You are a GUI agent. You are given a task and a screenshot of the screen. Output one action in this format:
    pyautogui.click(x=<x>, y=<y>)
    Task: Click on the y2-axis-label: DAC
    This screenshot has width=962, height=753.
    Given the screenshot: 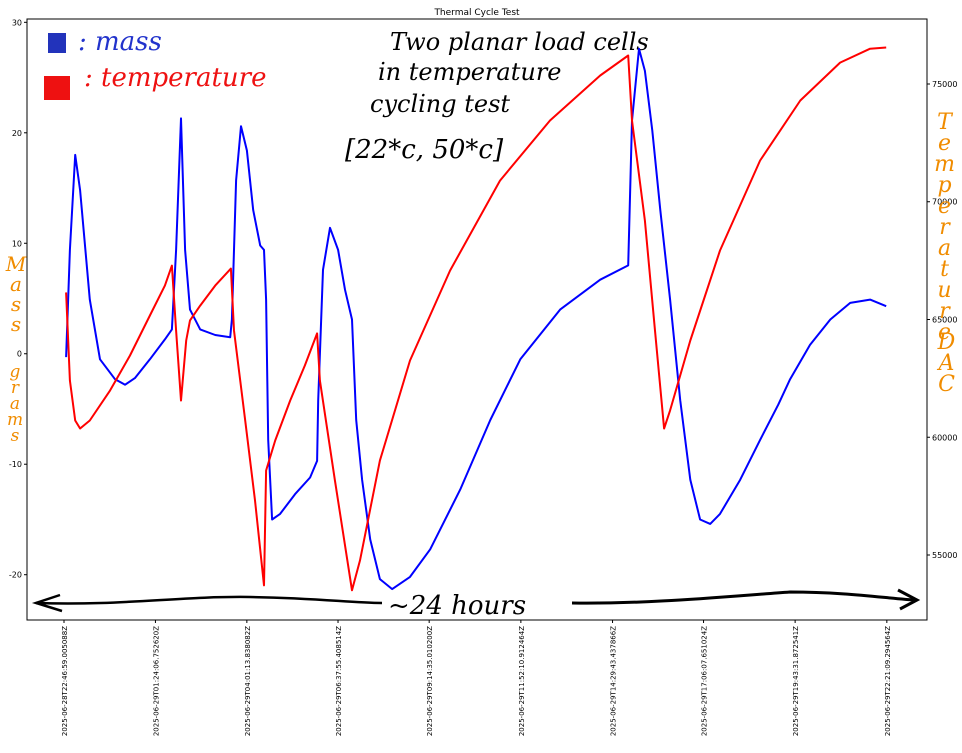 What is the action you would take?
    pyautogui.click(x=946, y=361)
    